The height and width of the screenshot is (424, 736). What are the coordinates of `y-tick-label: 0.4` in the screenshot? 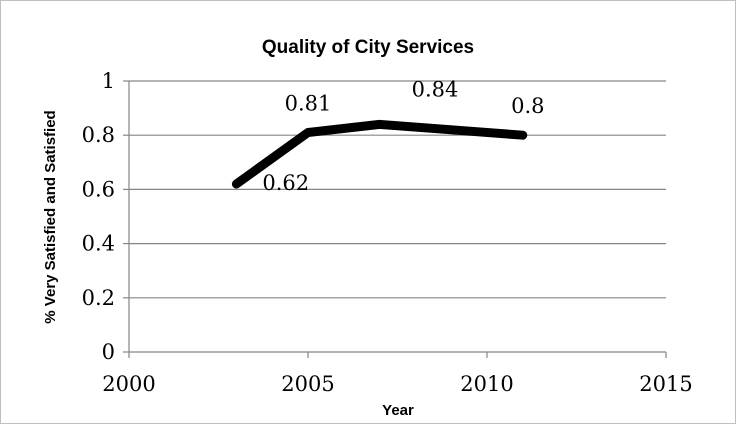 It's located at (98, 244).